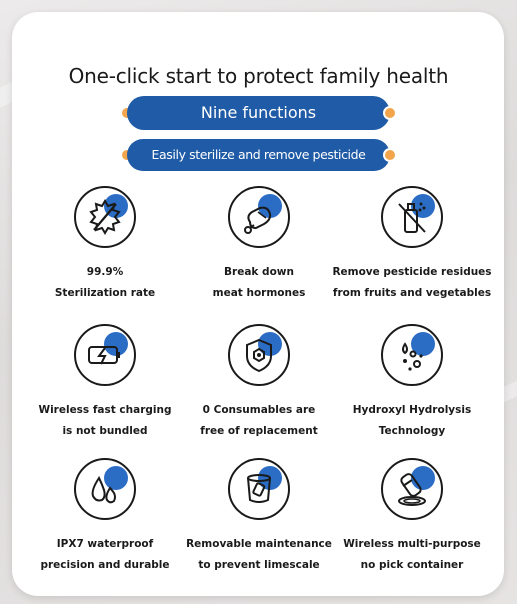  Describe the element at coordinates (412, 272) in the screenshot. I see `feature-line1: Remove pesticide residues` at that location.